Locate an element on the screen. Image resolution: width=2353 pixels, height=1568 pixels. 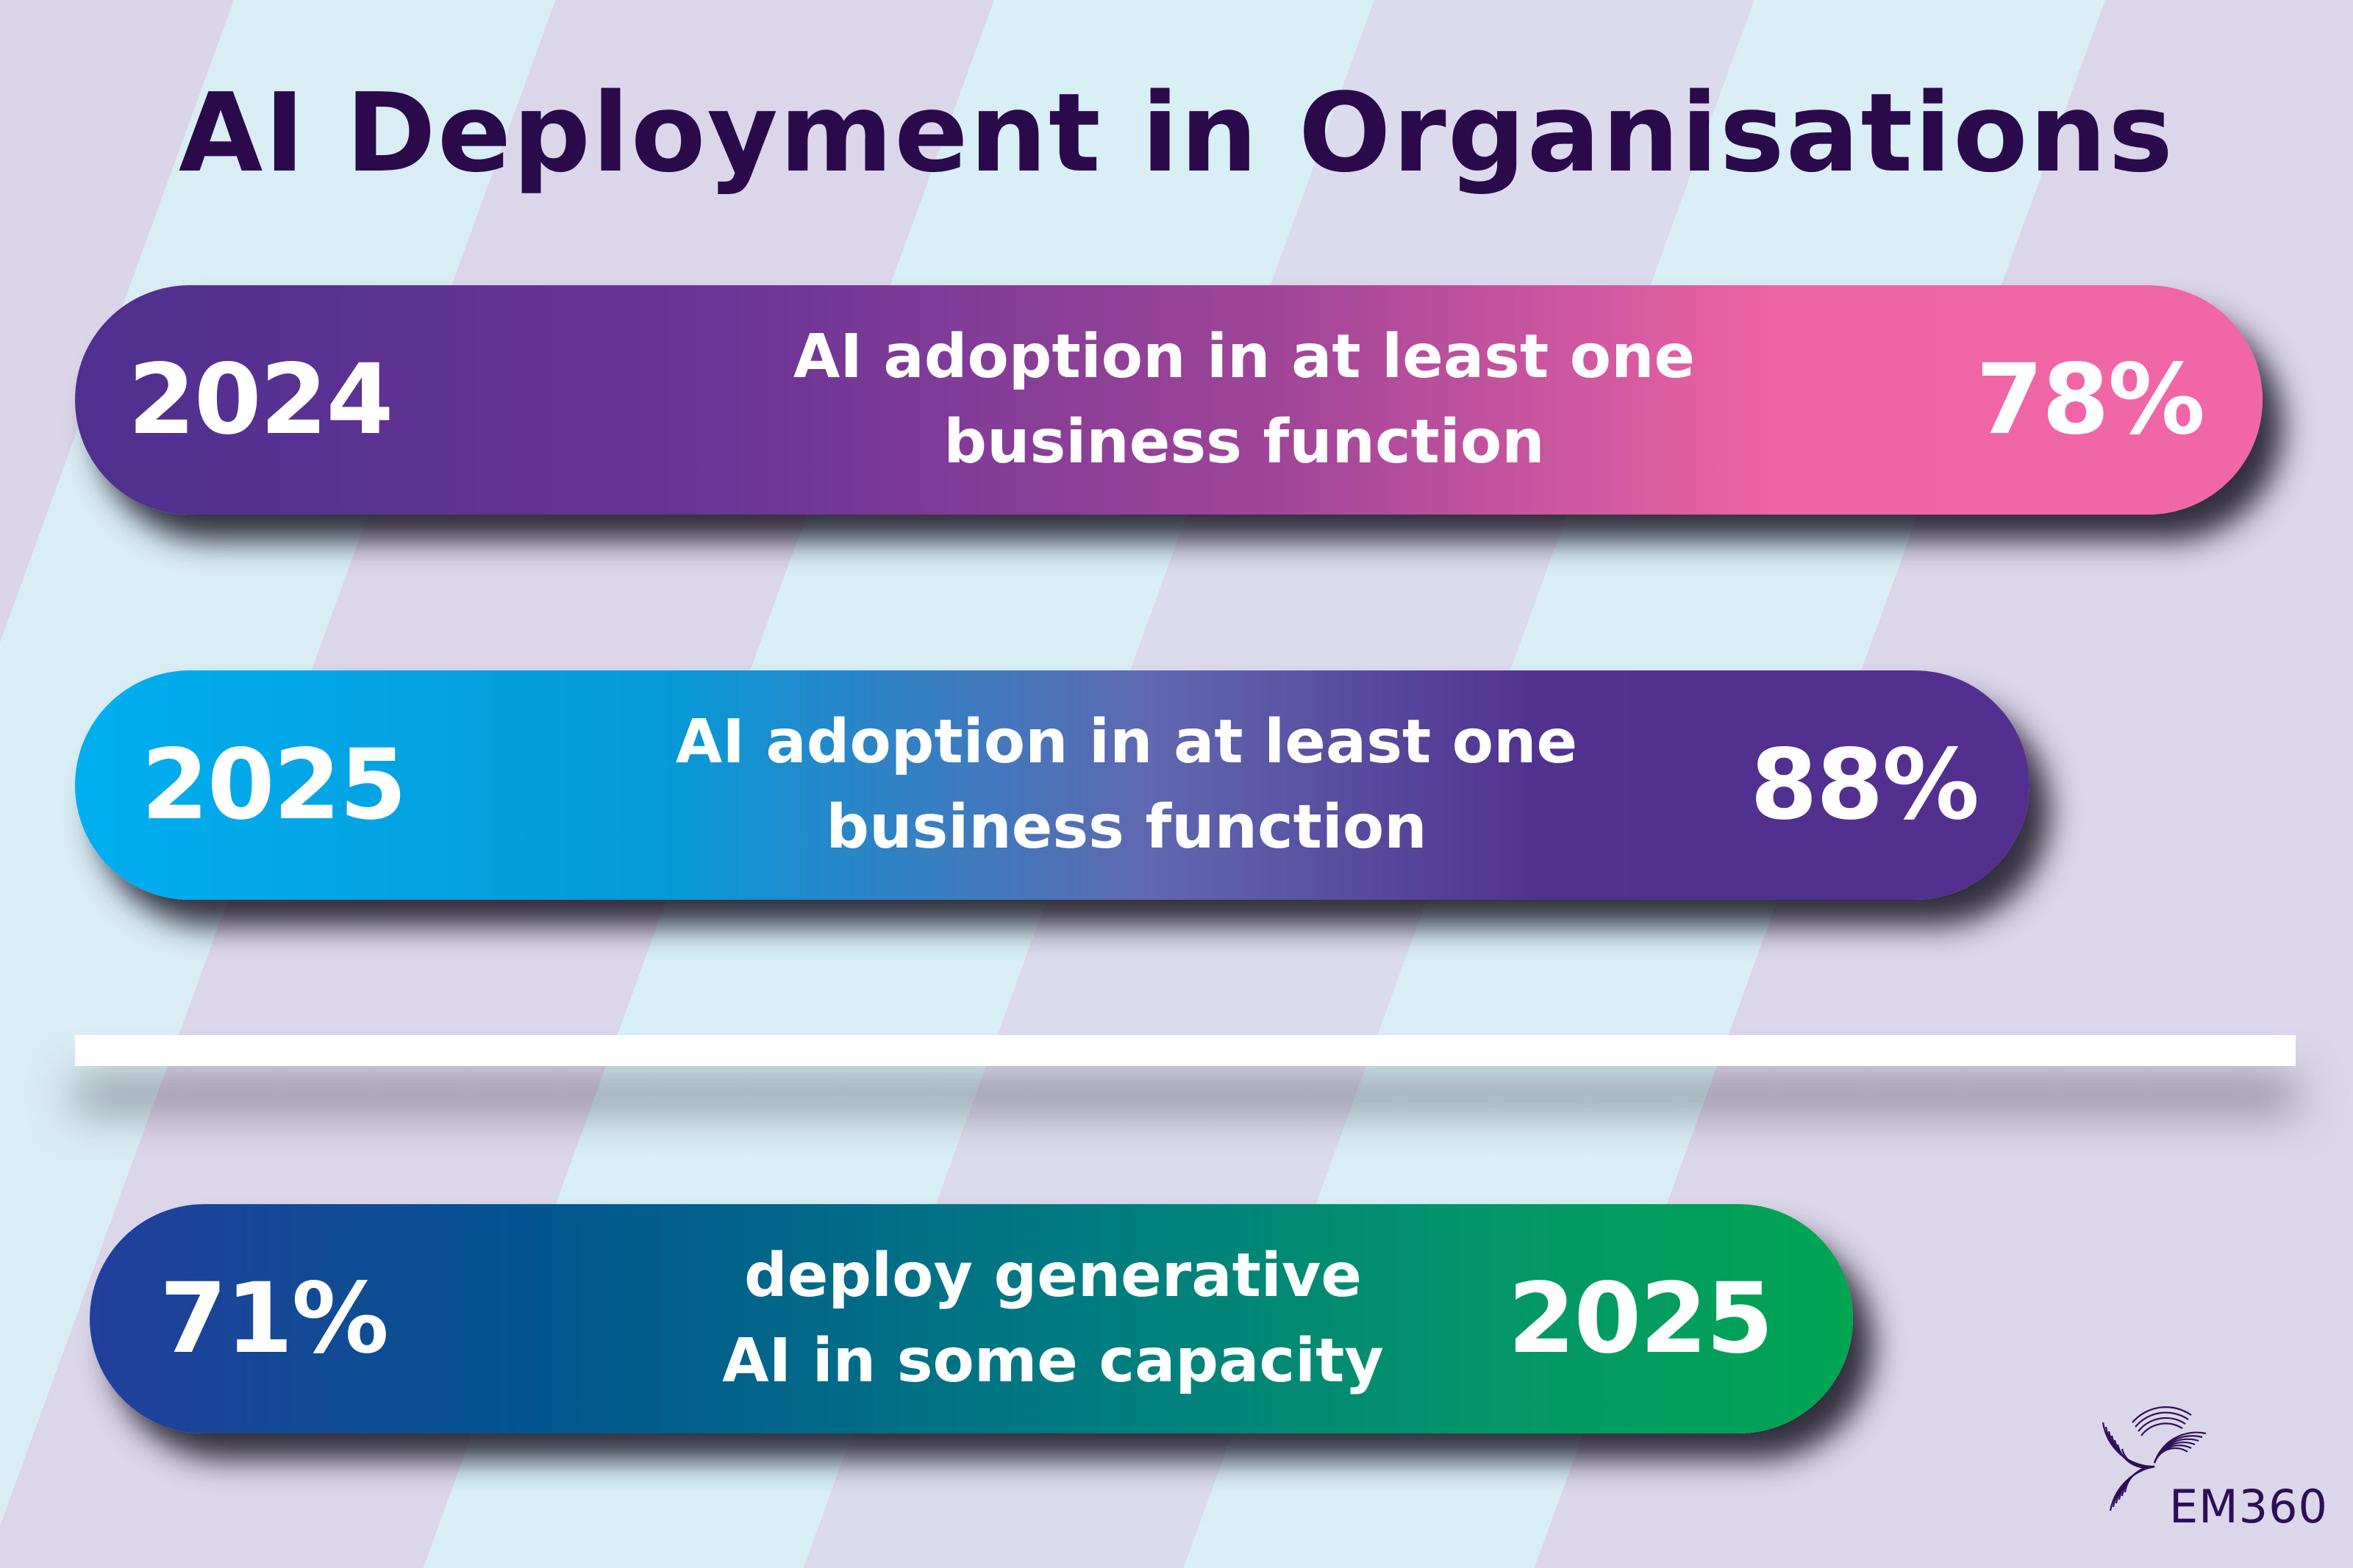
stat-year: 2024 is located at coordinates (261, 400).